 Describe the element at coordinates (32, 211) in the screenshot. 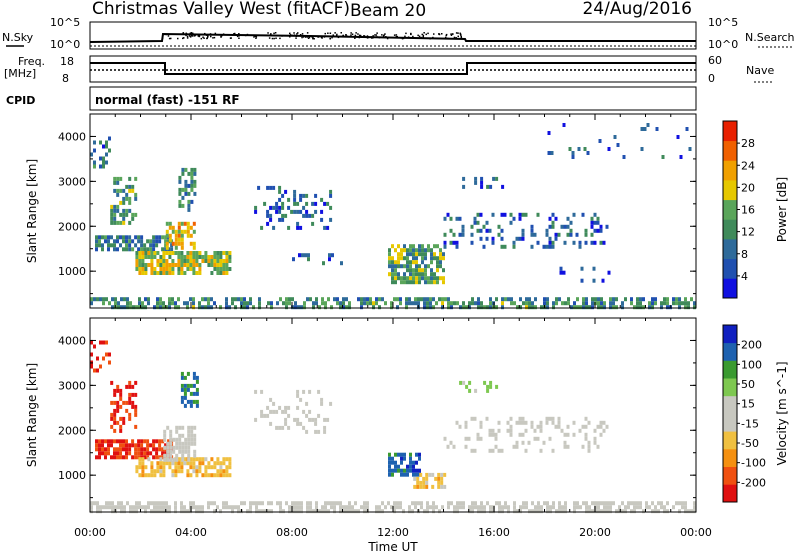

I see `y-axis-label: Slant Range [km]` at that location.